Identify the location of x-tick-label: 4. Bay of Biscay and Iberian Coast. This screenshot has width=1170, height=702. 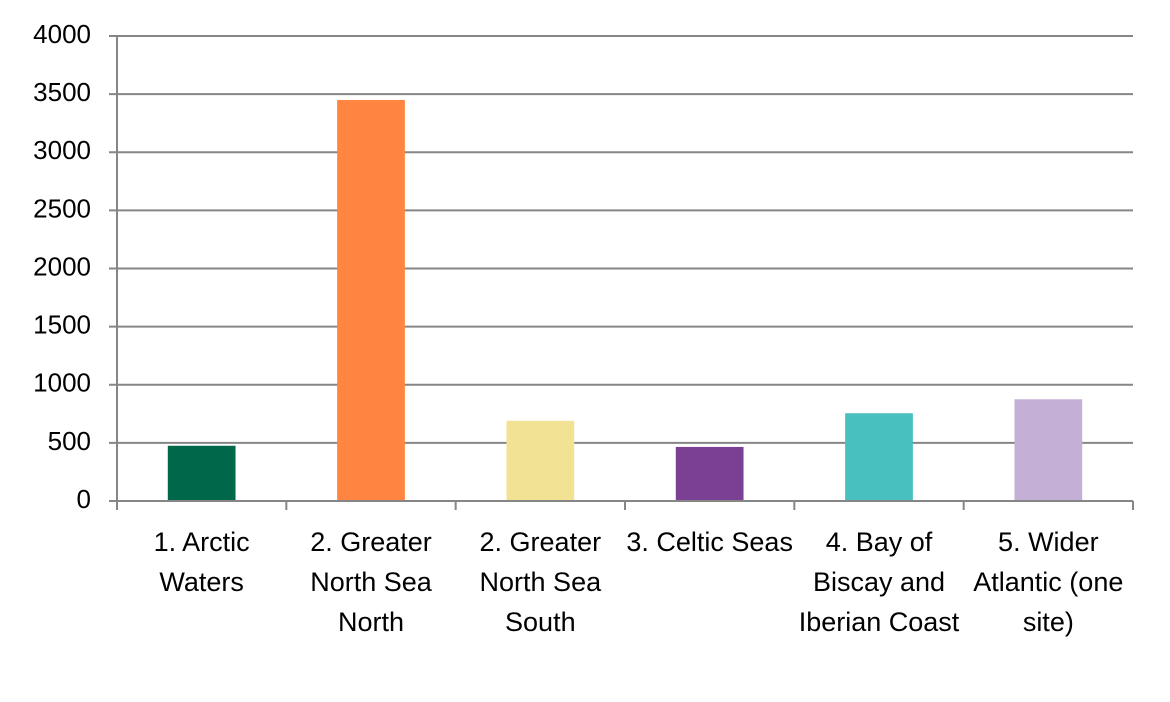
(879, 582).